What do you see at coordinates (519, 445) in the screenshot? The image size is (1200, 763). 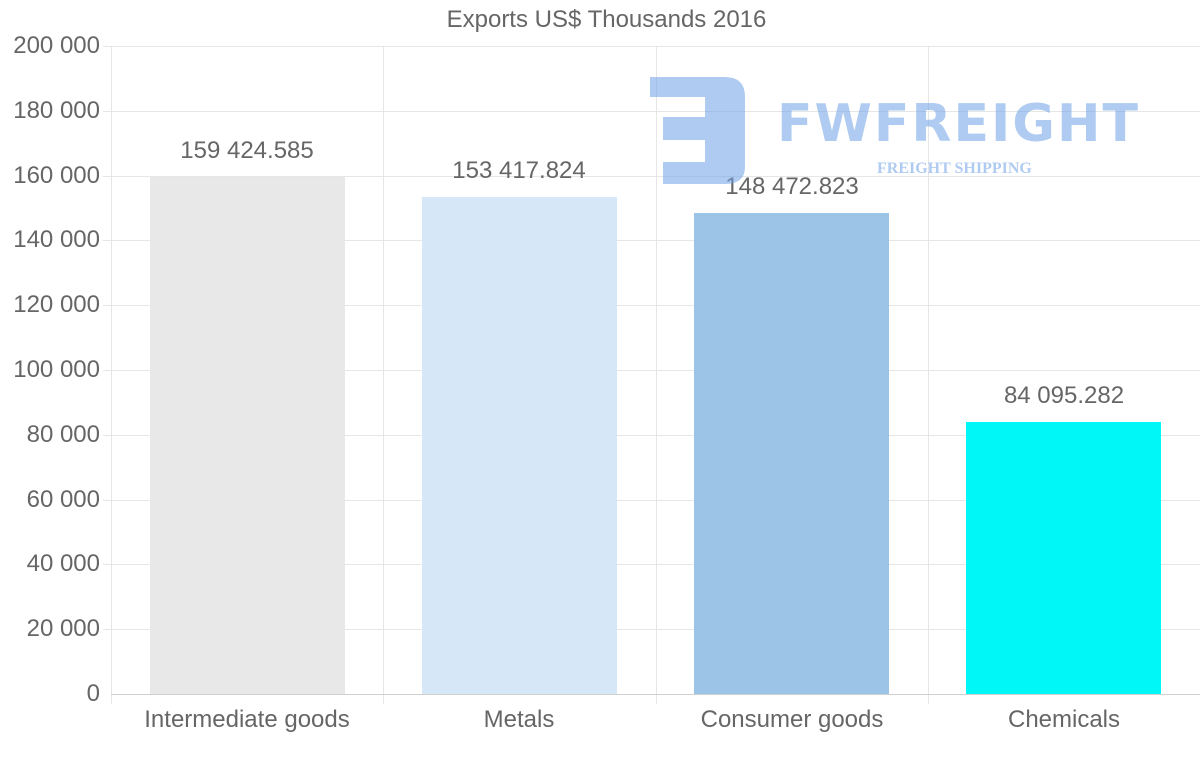 I see `bar-metals` at bounding box center [519, 445].